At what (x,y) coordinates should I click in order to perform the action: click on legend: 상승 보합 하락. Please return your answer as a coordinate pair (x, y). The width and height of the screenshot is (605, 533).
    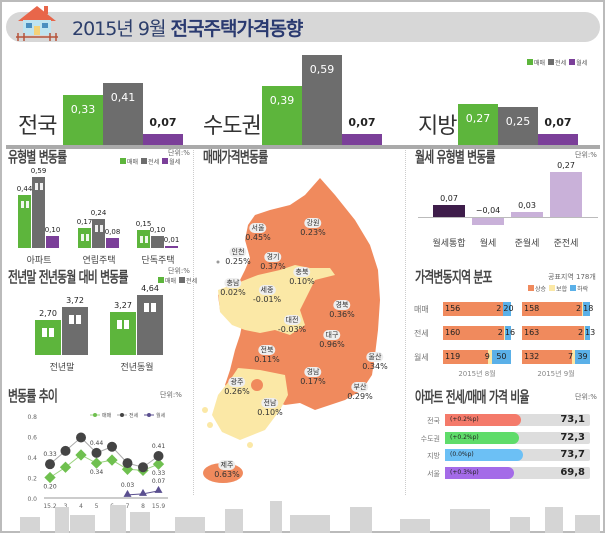
    Looking at the image, I should click on (558, 288).